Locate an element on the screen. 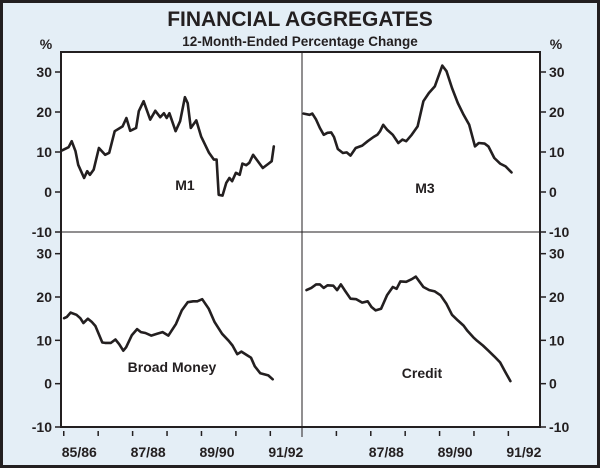  left-unit-label: % is located at coordinates (46, 44).